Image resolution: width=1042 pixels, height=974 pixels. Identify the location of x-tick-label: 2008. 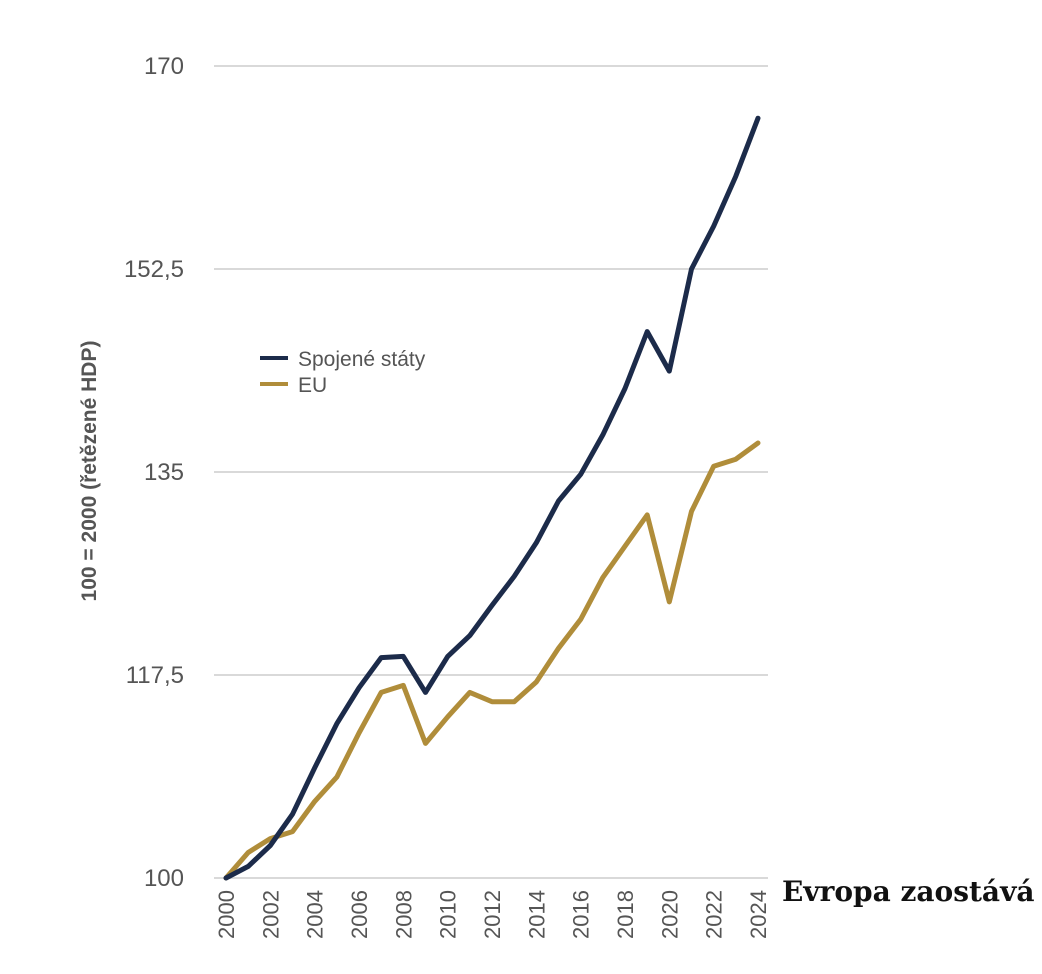
(403, 914).